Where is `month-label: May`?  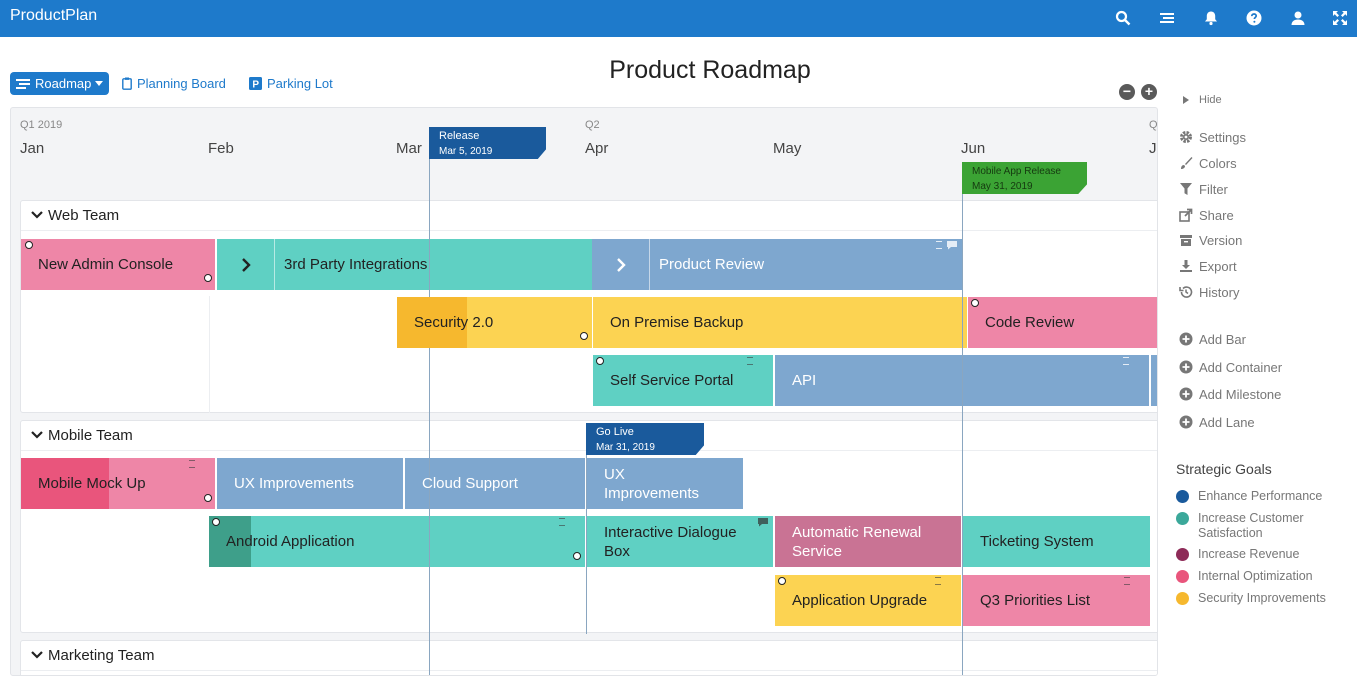
month-label: May is located at coordinates (787, 148).